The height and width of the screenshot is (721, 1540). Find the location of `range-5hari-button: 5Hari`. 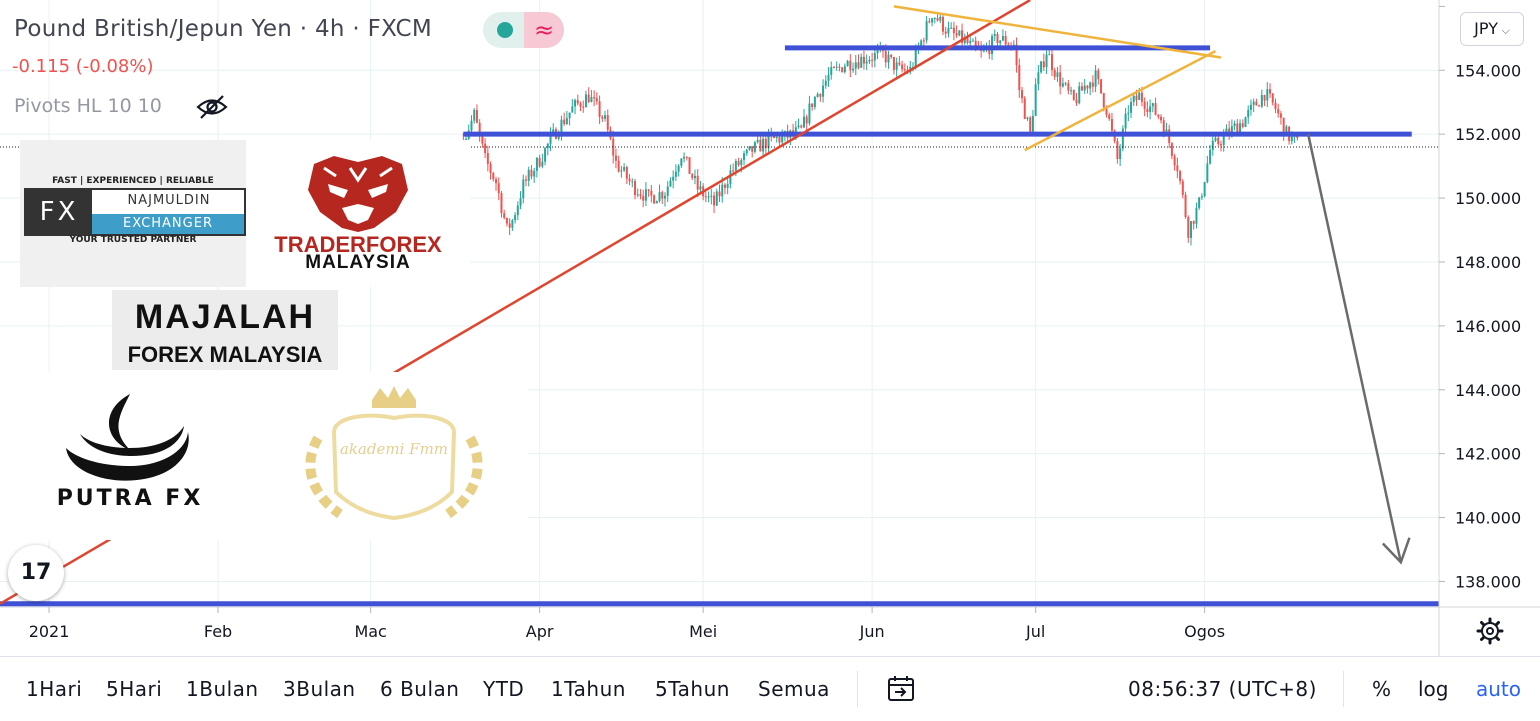

range-5hari-button: 5Hari is located at coordinates (134, 689).